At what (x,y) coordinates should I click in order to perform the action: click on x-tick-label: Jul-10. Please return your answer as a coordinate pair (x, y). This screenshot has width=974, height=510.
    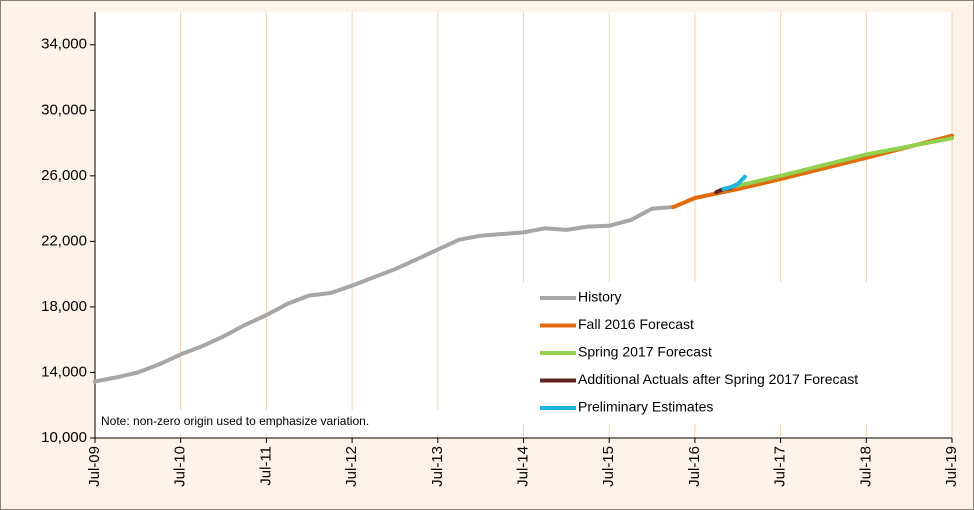
    Looking at the image, I should click on (180, 466).